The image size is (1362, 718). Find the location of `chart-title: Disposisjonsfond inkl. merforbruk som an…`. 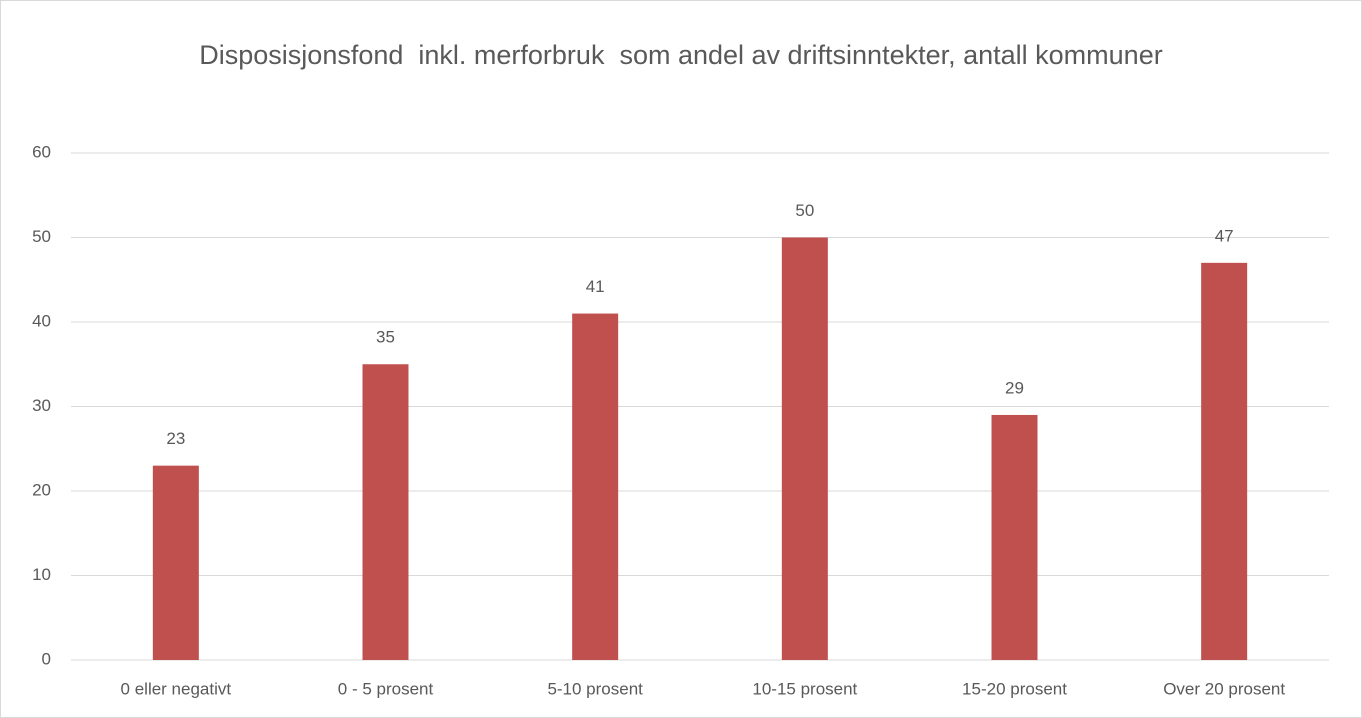

chart-title: Disposisjonsfond inkl. merforbruk som an… is located at coordinates (681, 55).